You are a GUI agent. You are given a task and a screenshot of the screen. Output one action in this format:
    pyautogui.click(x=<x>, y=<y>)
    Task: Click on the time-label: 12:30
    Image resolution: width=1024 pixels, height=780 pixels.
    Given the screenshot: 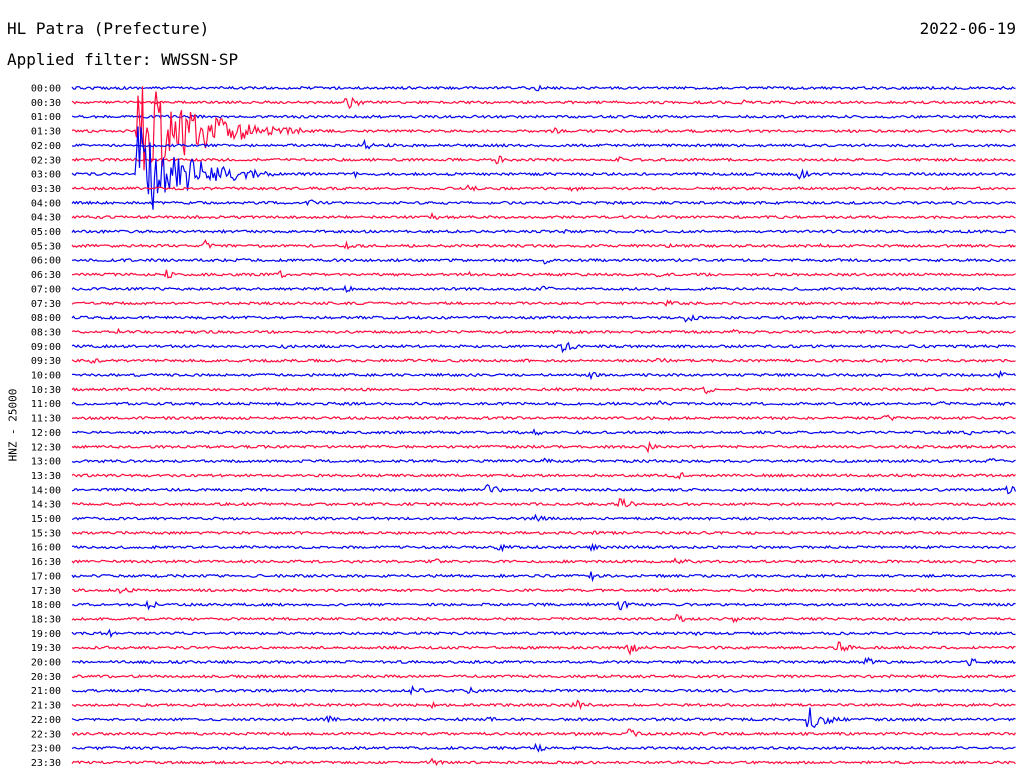 What is the action you would take?
    pyautogui.click(x=46, y=447)
    